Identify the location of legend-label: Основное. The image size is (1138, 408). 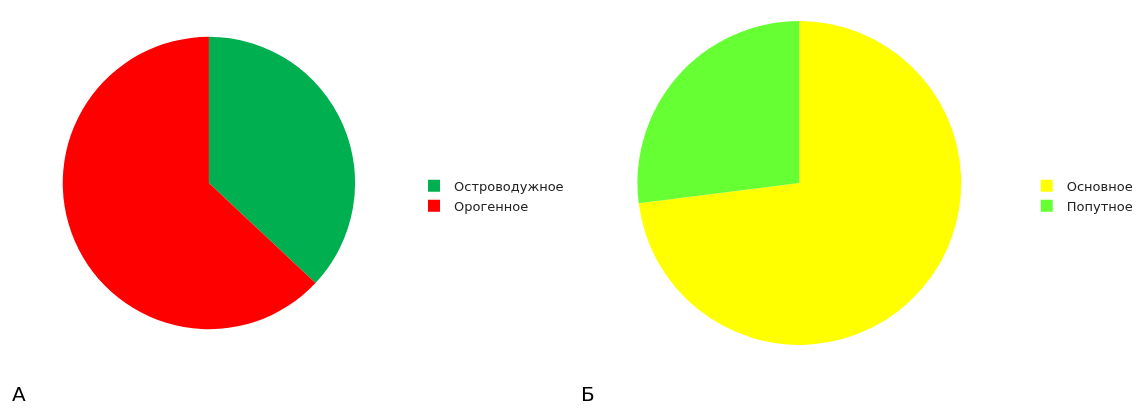
(1099, 186).